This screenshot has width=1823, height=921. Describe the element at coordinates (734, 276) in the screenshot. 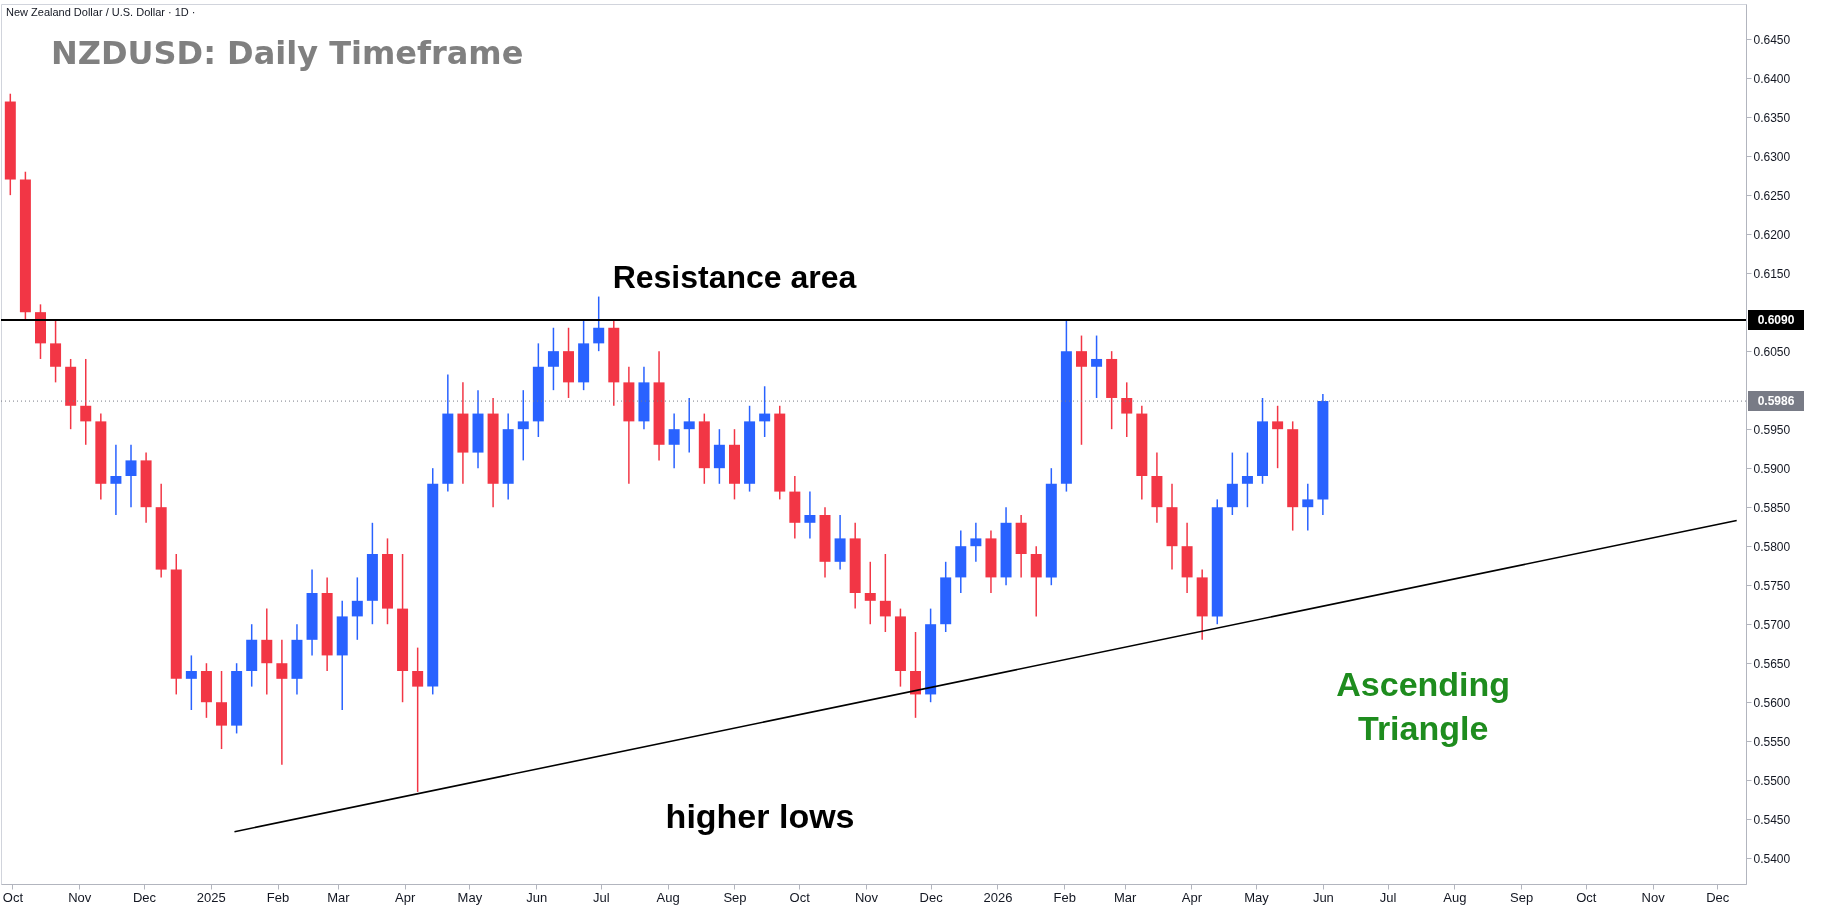

I see `annotation: Resistance area` at that location.